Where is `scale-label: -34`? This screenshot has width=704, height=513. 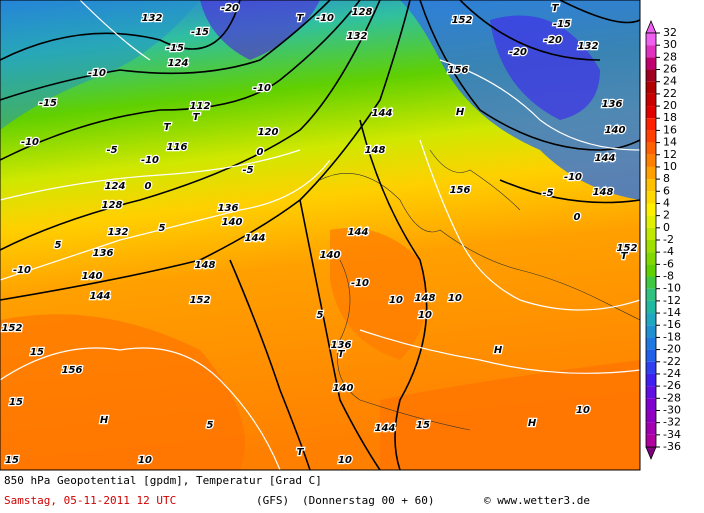
scale-label: -34 is located at coordinates (672, 434).